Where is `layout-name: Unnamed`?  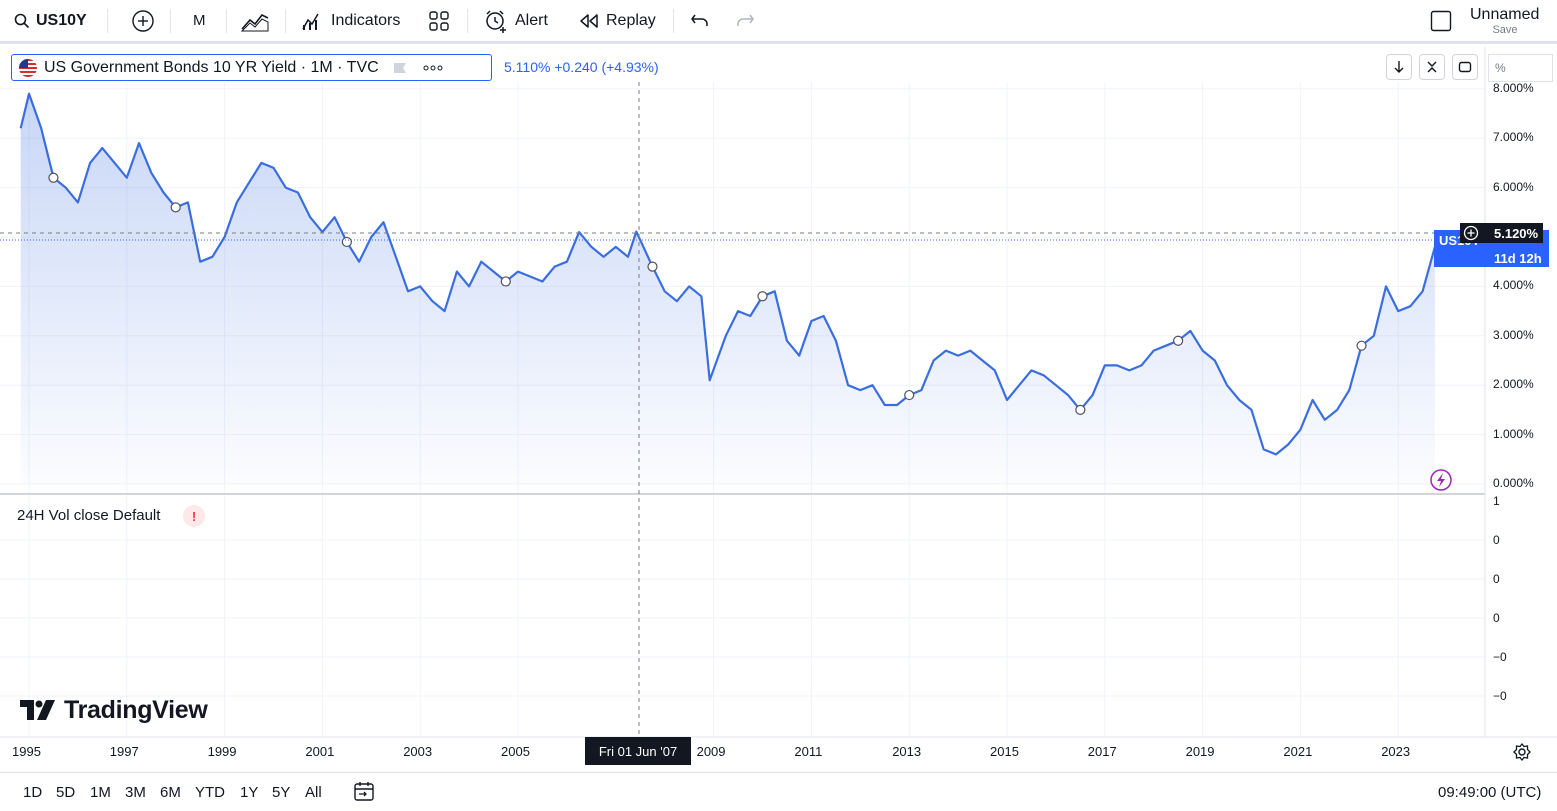 layout-name: Unnamed is located at coordinates (1505, 14).